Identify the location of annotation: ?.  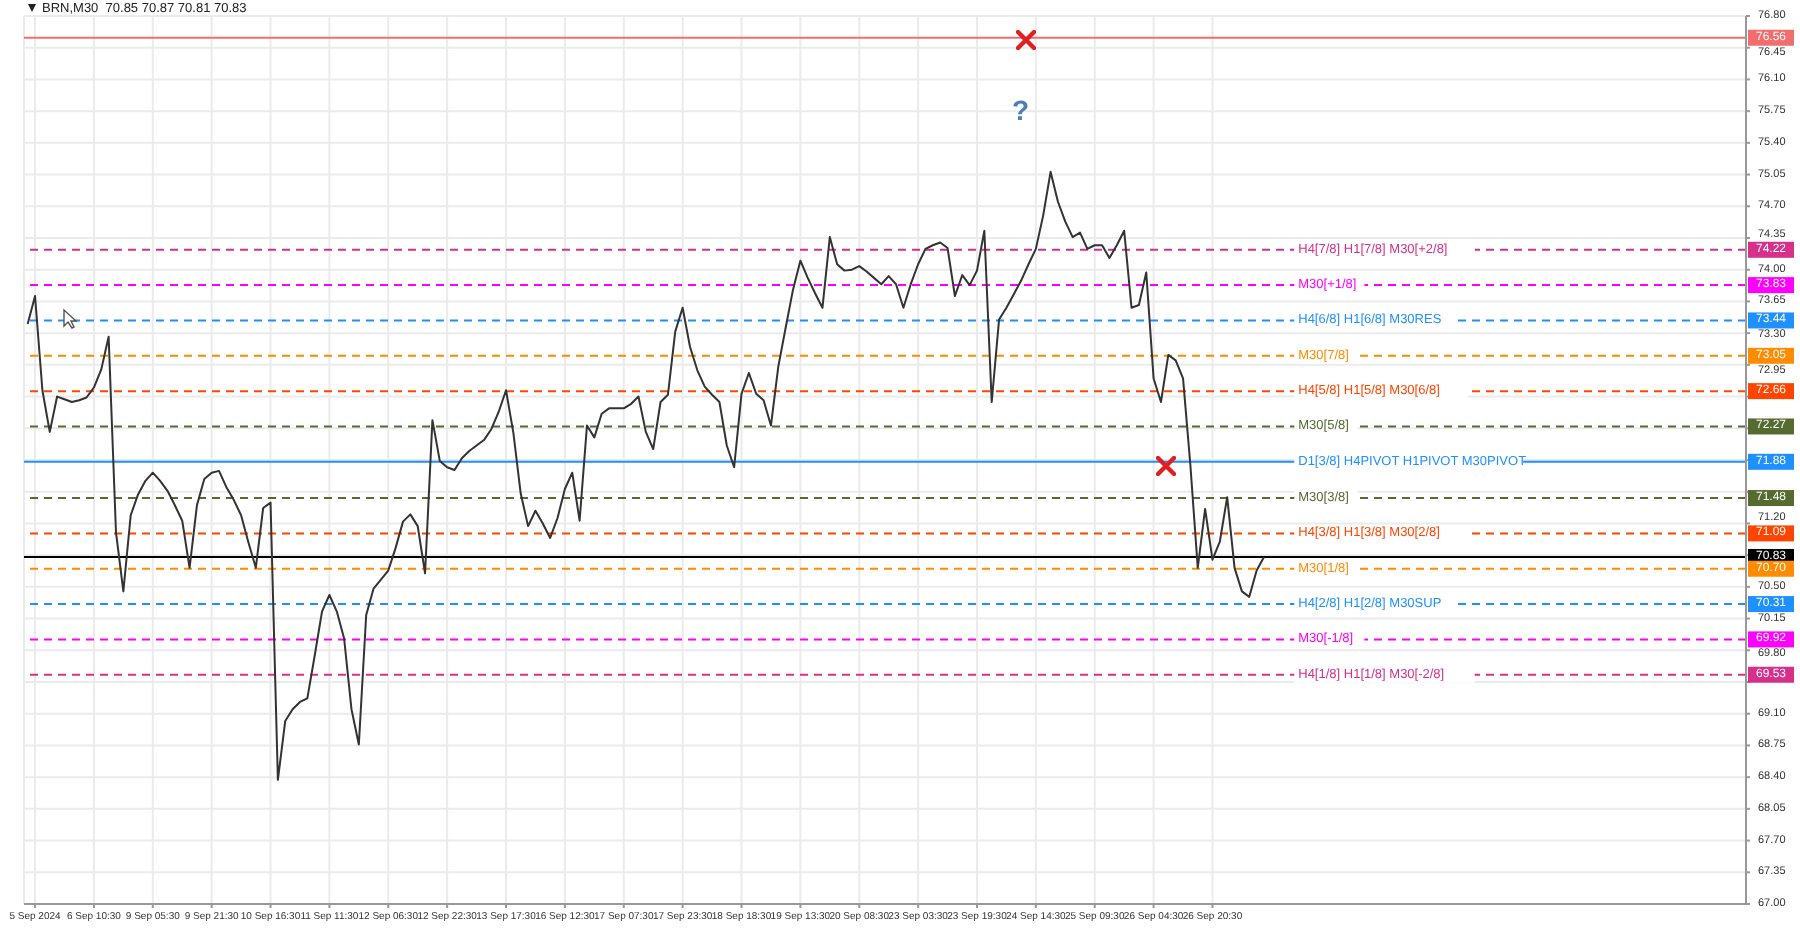
(1021, 110).